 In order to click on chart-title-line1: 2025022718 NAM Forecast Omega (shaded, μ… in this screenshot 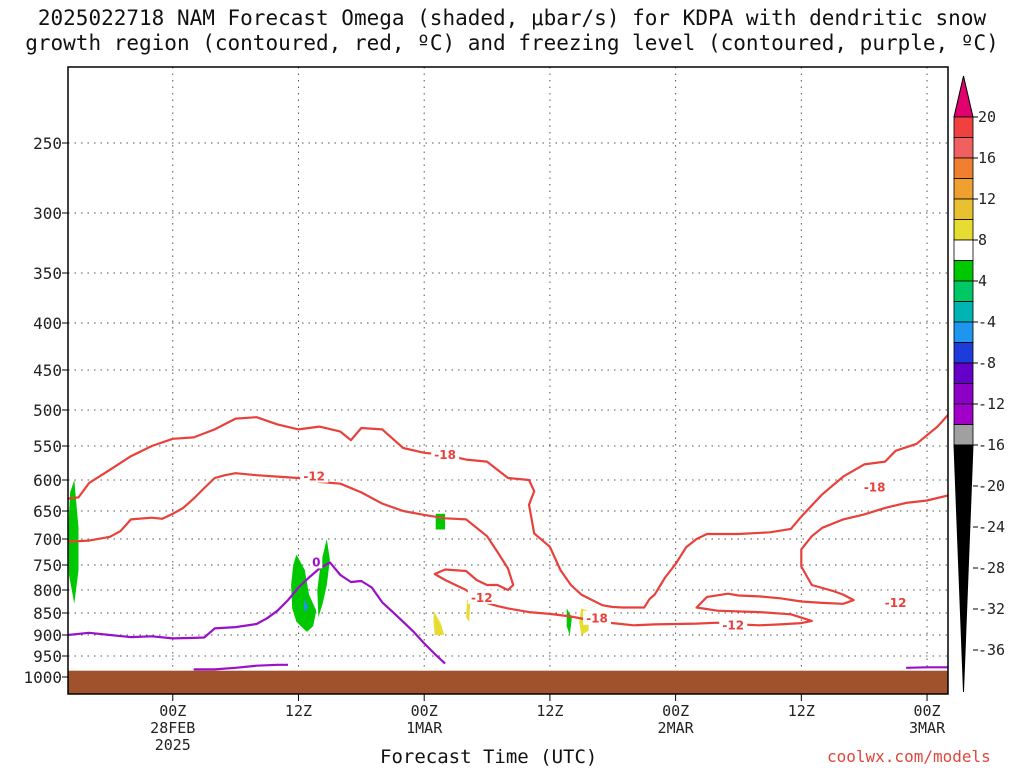, I will do `click(512, 18)`.